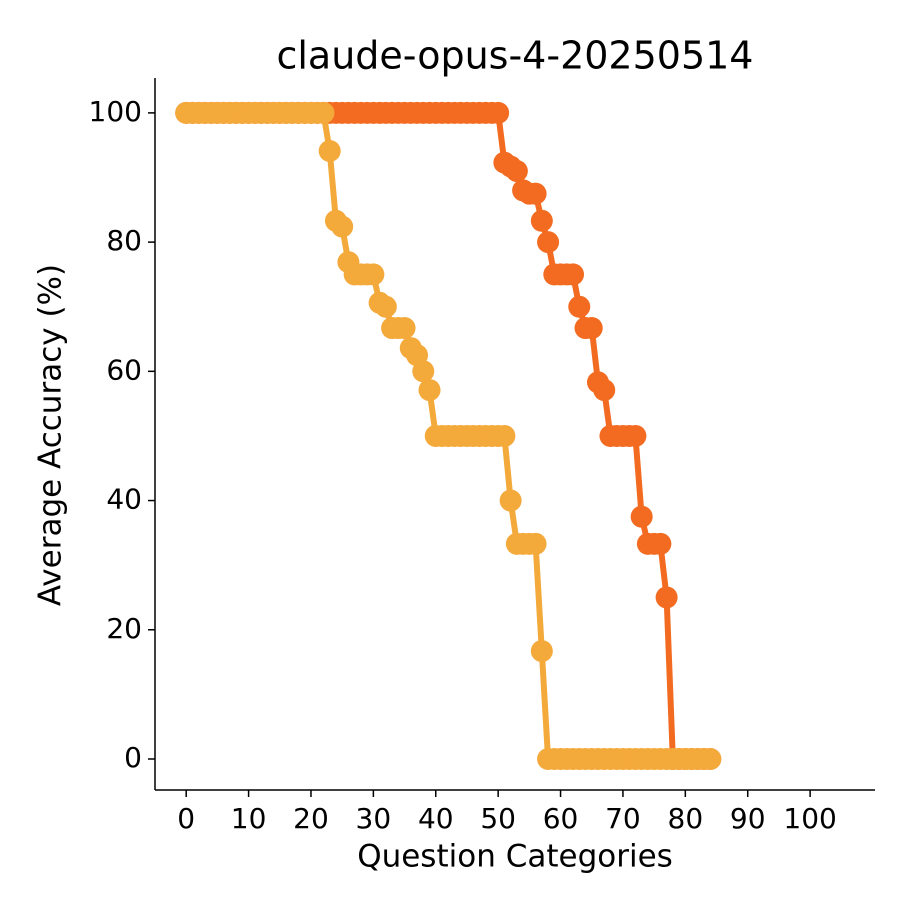 The image size is (913, 917). I want to click on x-tick-label: 30, so click(374, 818).